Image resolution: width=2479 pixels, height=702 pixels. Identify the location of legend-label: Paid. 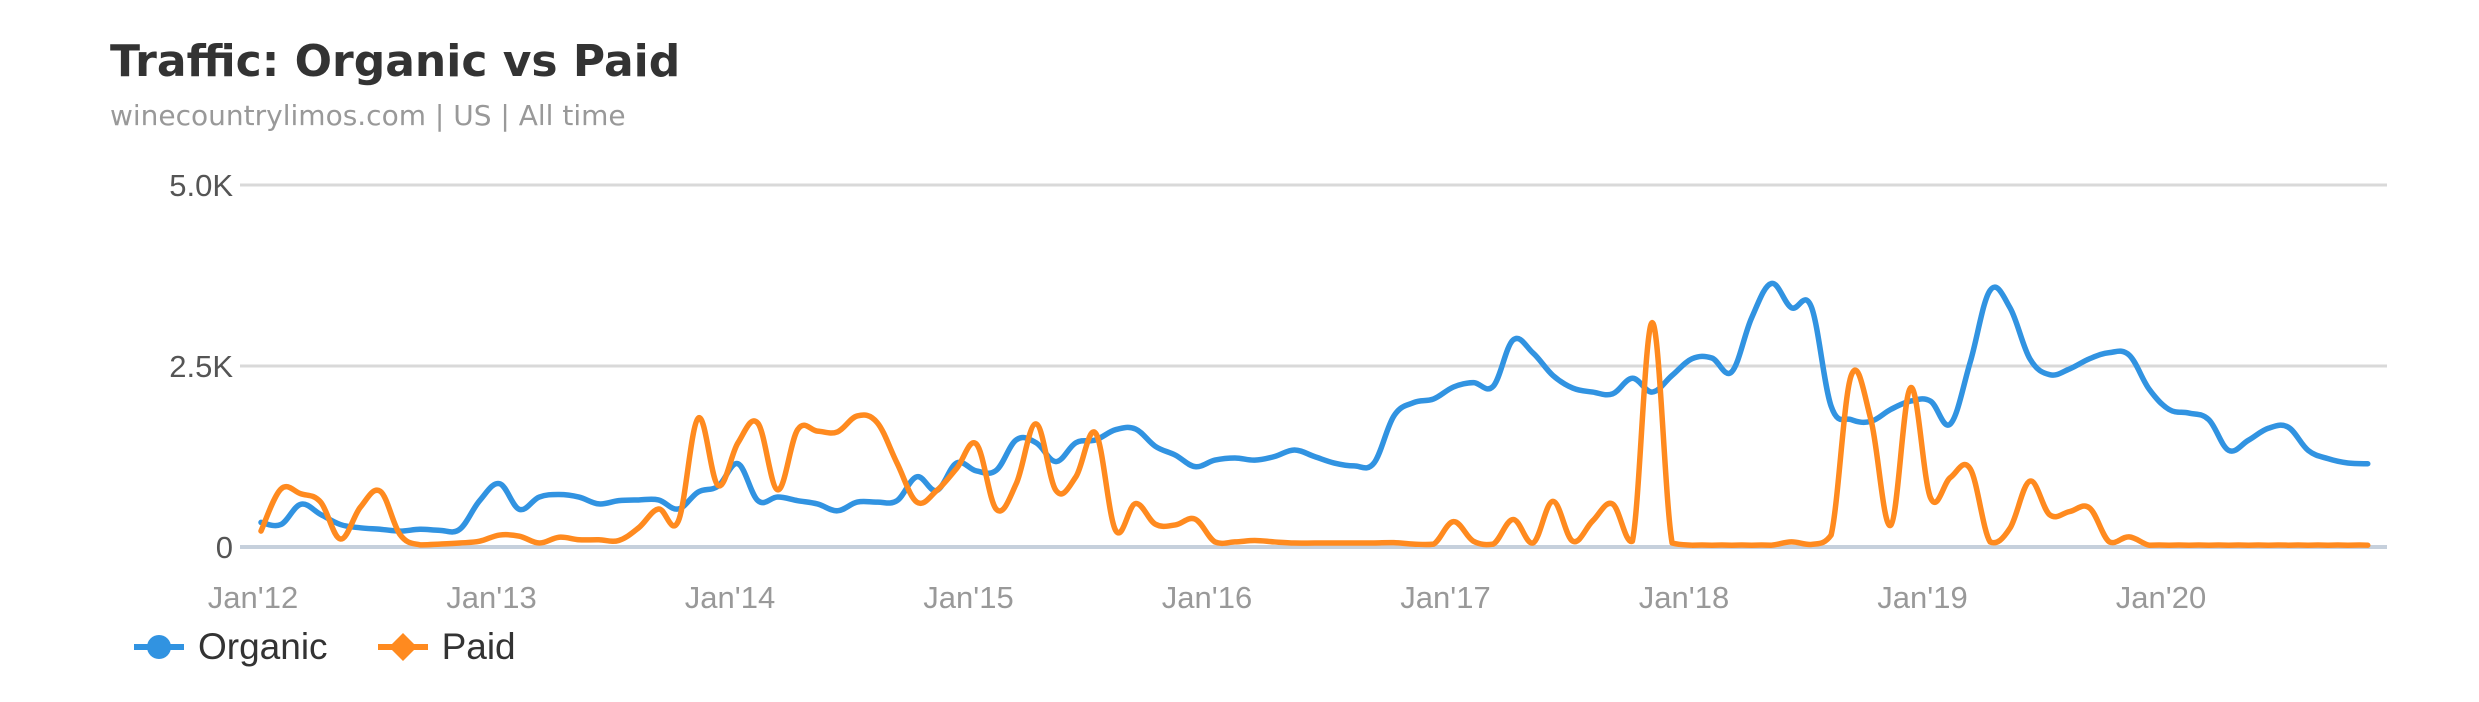
(478, 646).